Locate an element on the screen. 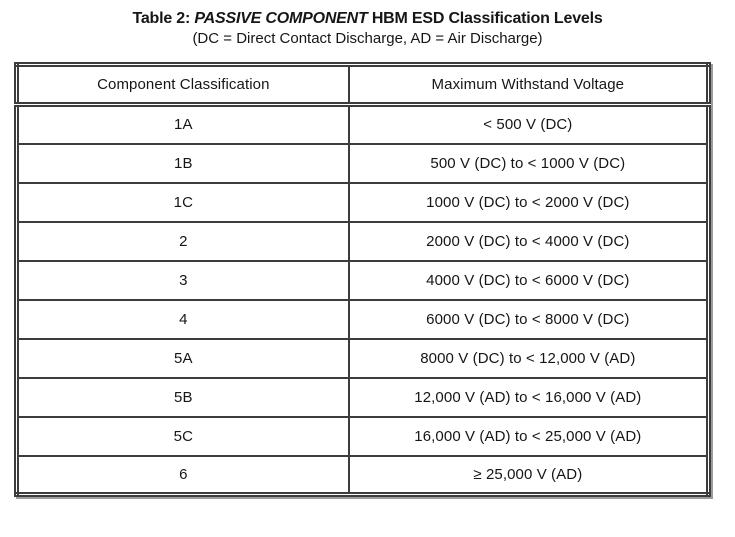 The height and width of the screenshot is (537, 735). classification-cell: 1C is located at coordinates (183, 201).